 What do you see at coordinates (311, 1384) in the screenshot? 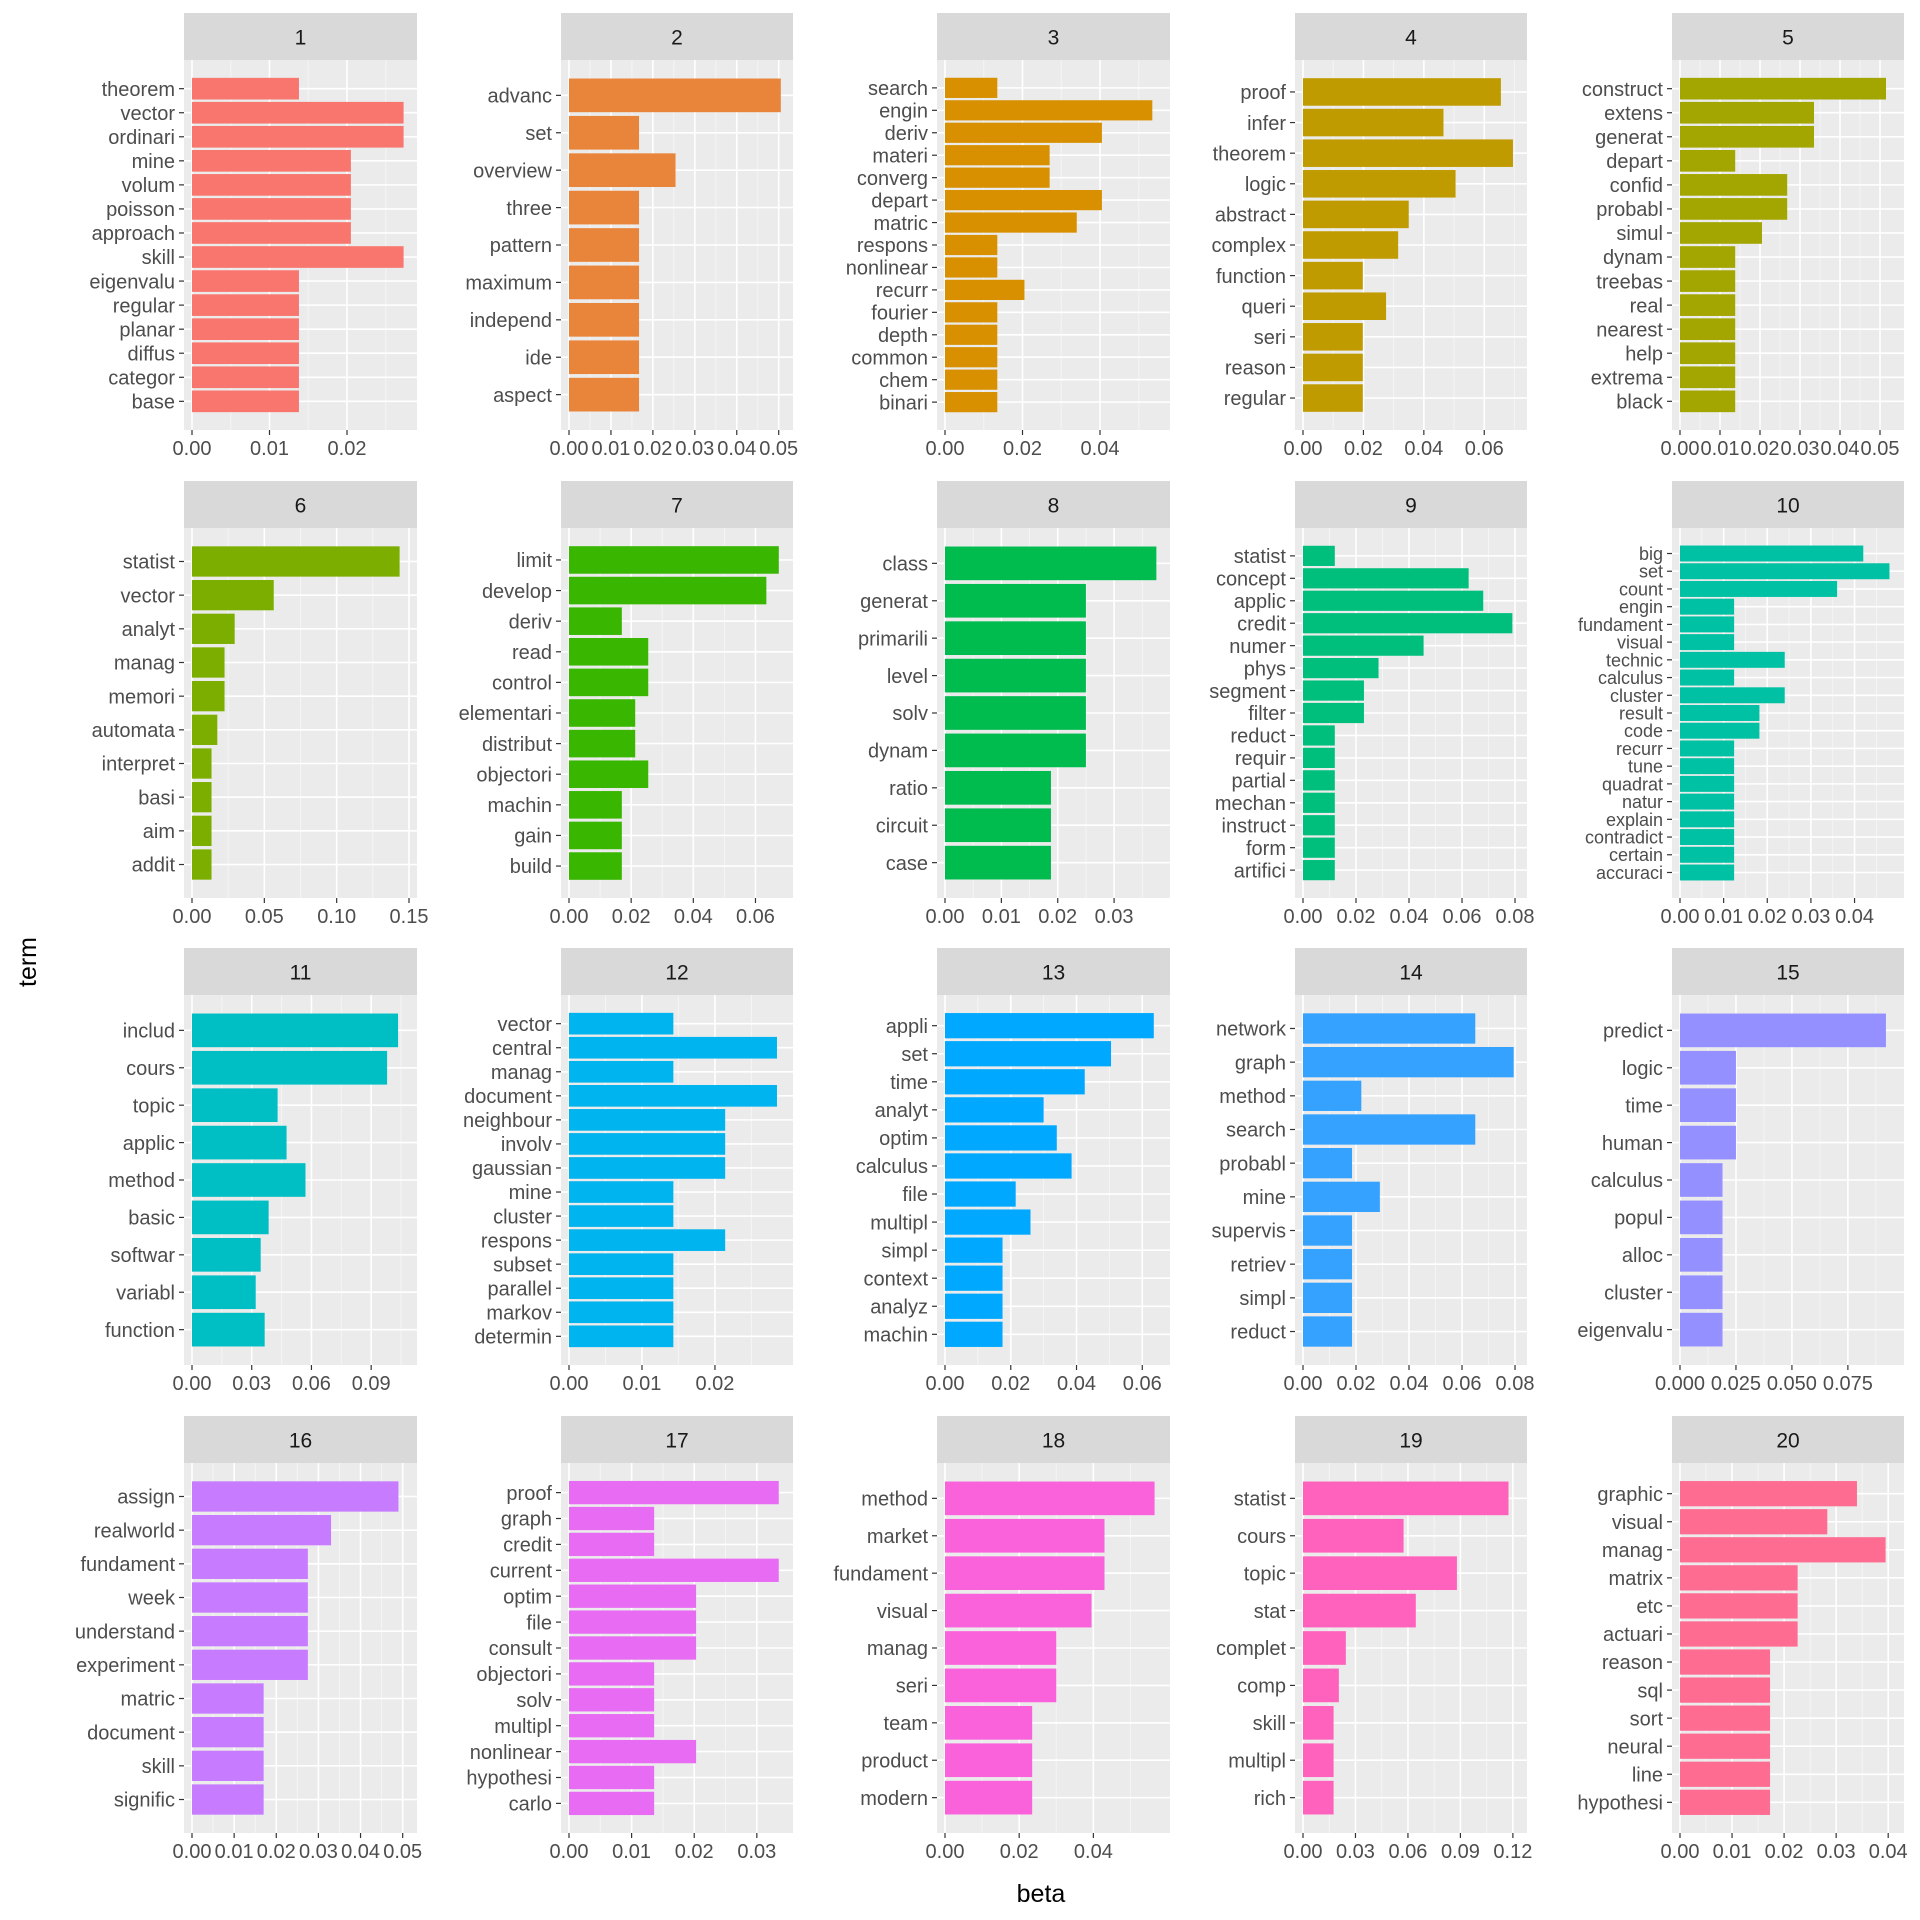
I see `x-tick-label: 0.06` at bounding box center [311, 1384].